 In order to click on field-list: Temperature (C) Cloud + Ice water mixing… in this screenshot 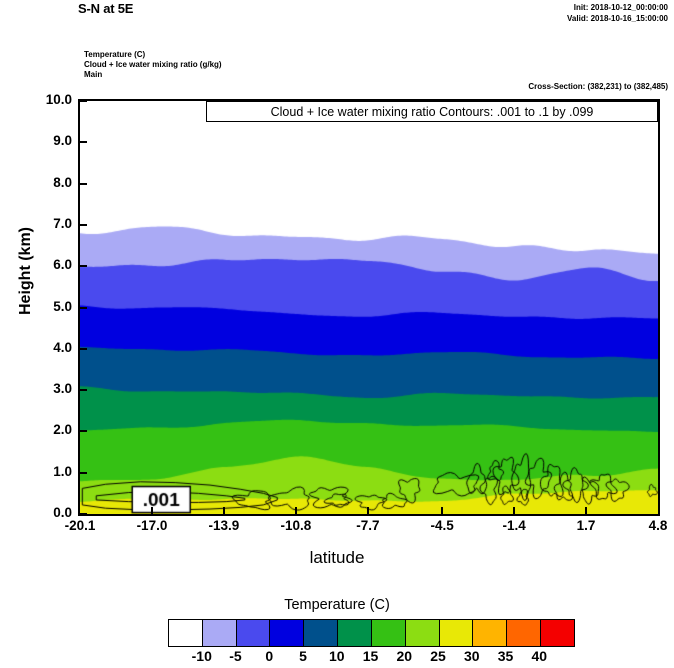, I will do `click(153, 65)`.